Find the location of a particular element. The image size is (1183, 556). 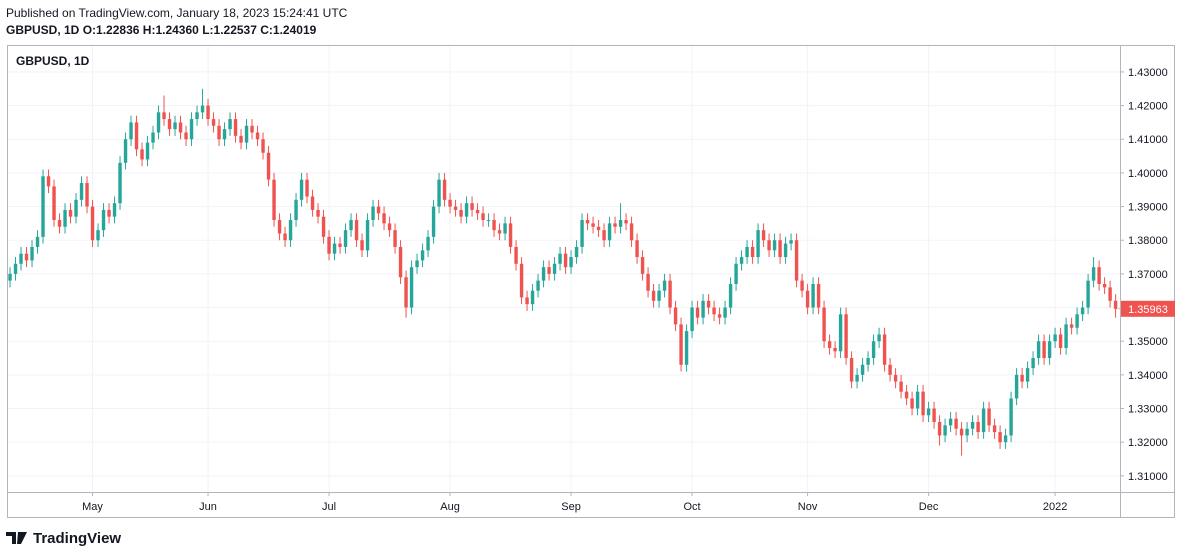

y-tick-label: 1.33000 is located at coordinates (1148, 410).